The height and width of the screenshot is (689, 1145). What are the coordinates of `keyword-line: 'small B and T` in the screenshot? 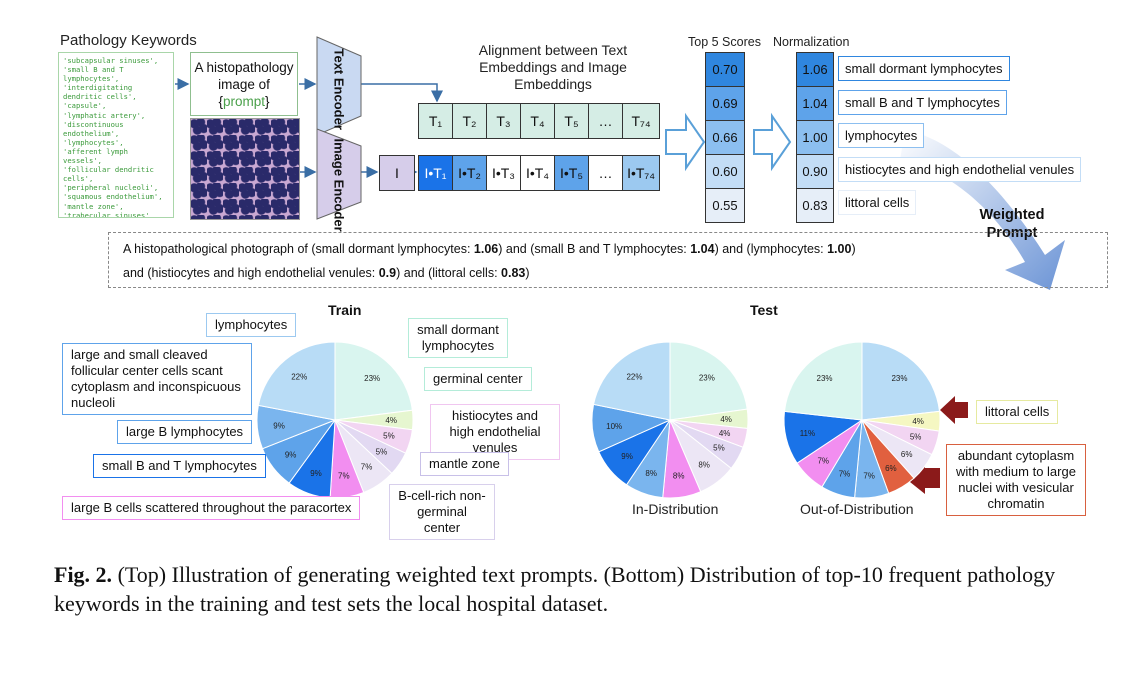 It's located at (93, 70).